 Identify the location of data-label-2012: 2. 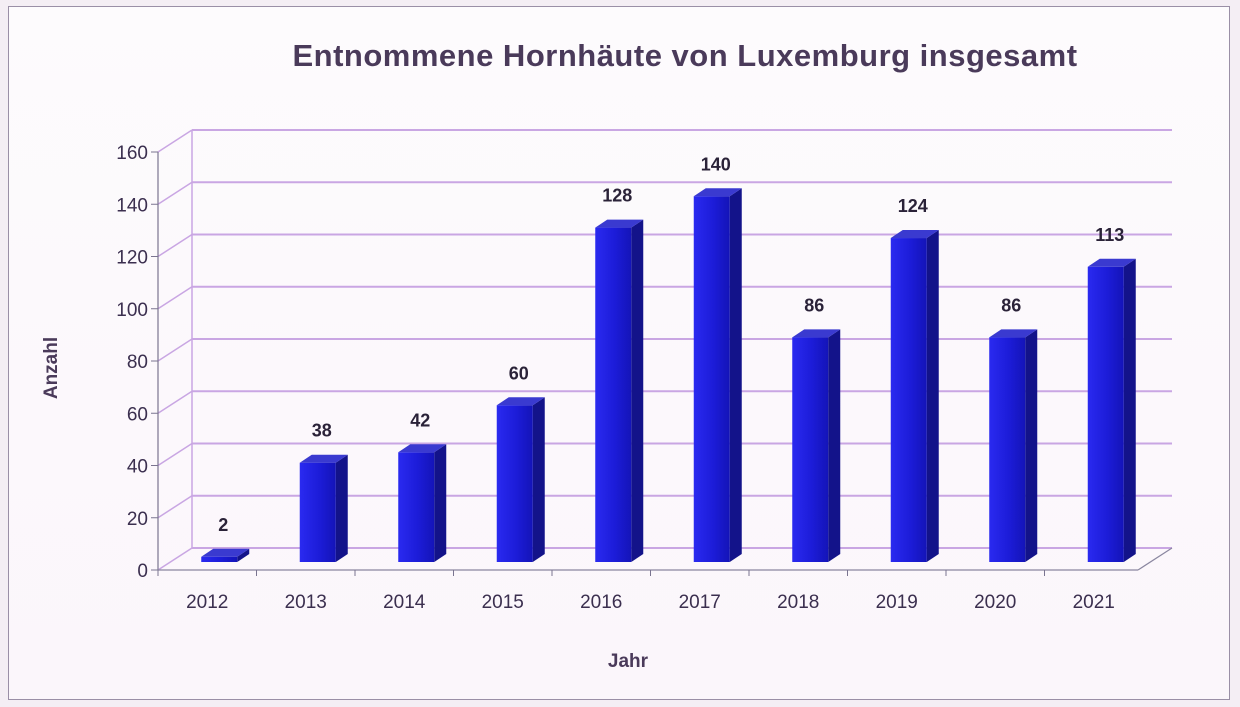
(223, 525).